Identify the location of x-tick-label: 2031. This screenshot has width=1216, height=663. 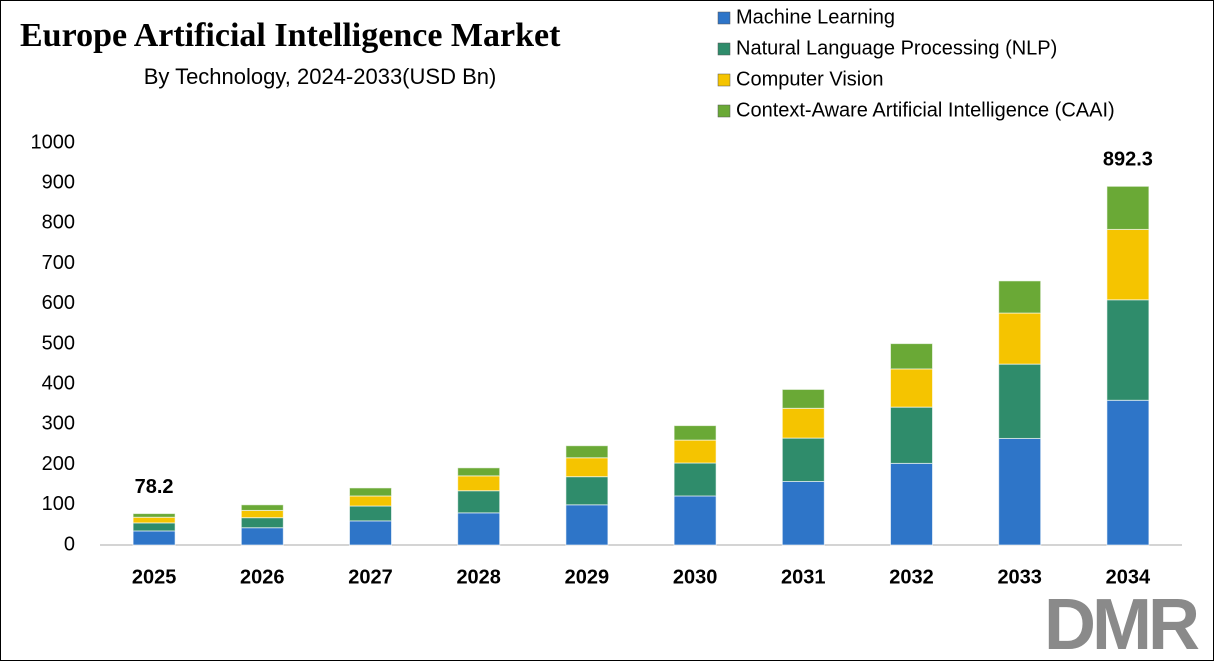
(803, 577).